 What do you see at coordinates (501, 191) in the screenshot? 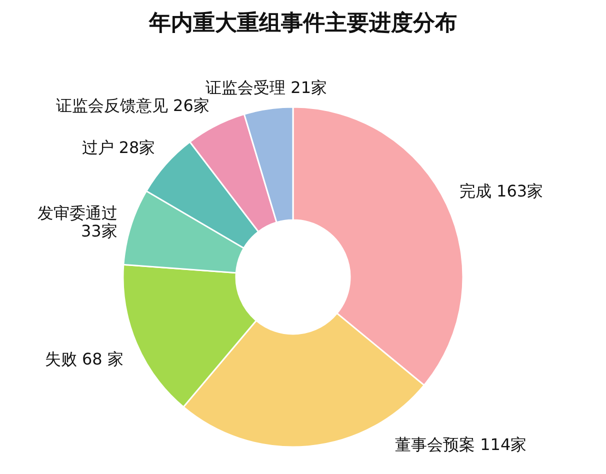
I see `slice-label: 完成 163家` at bounding box center [501, 191].